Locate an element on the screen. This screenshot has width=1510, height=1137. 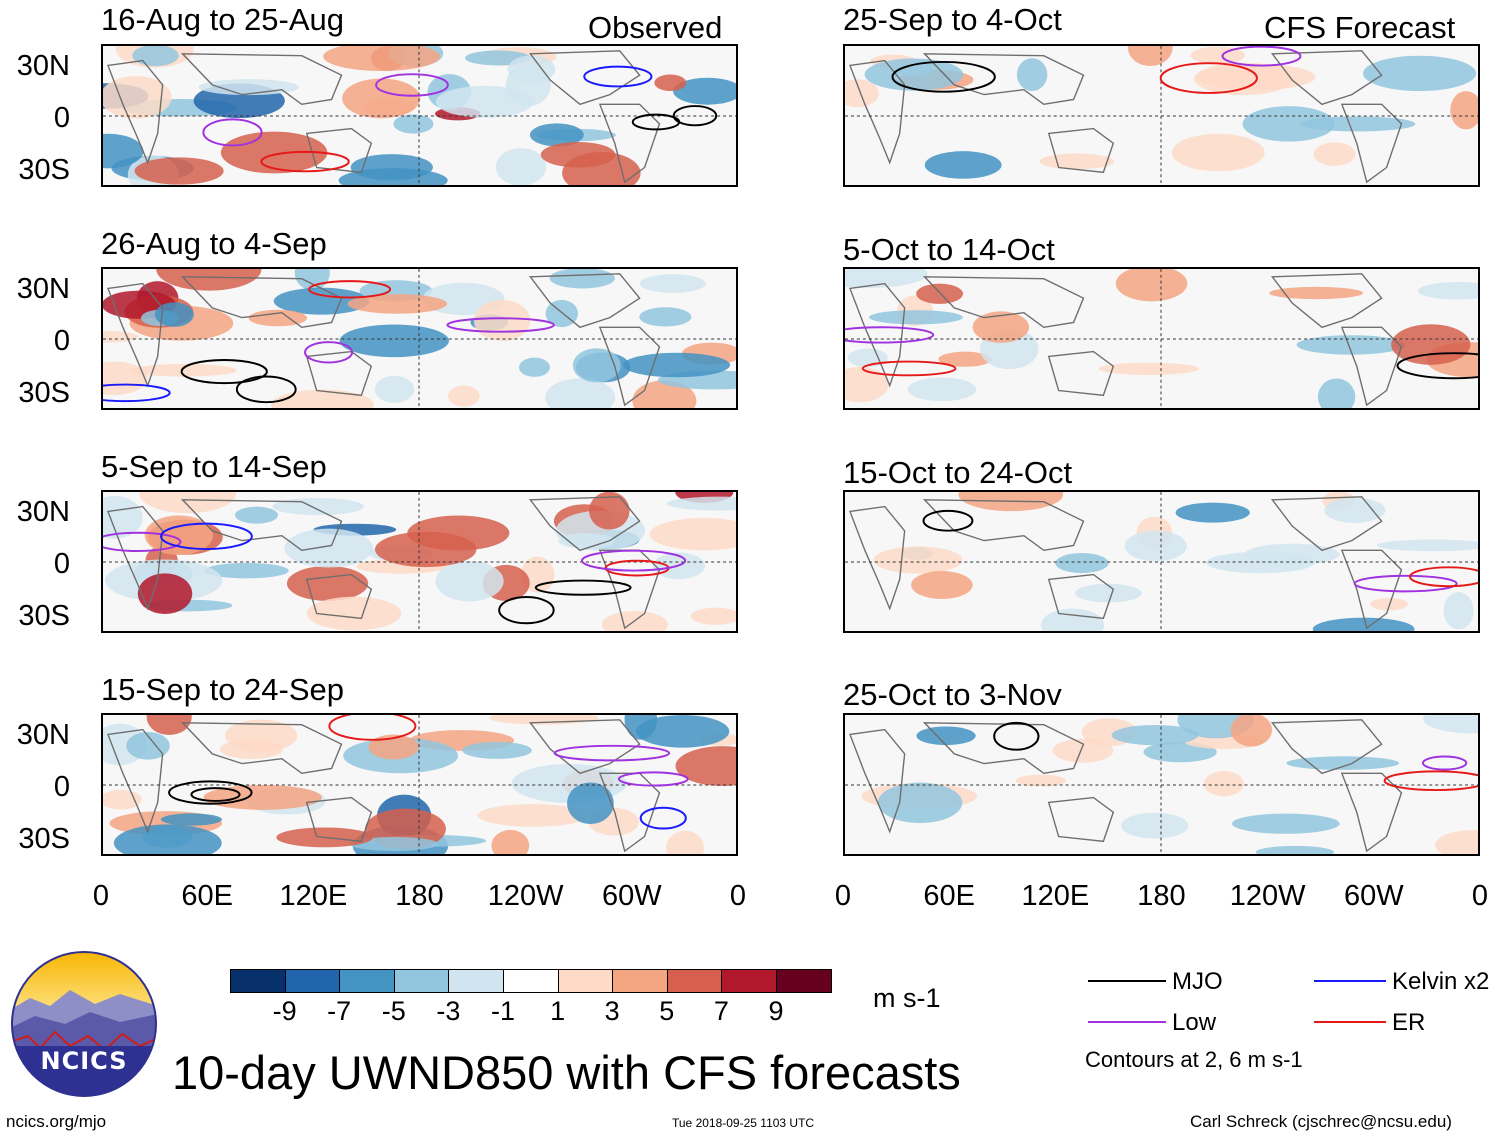
footer-url: ncics.org/mjo is located at coordinates (56, 1121).